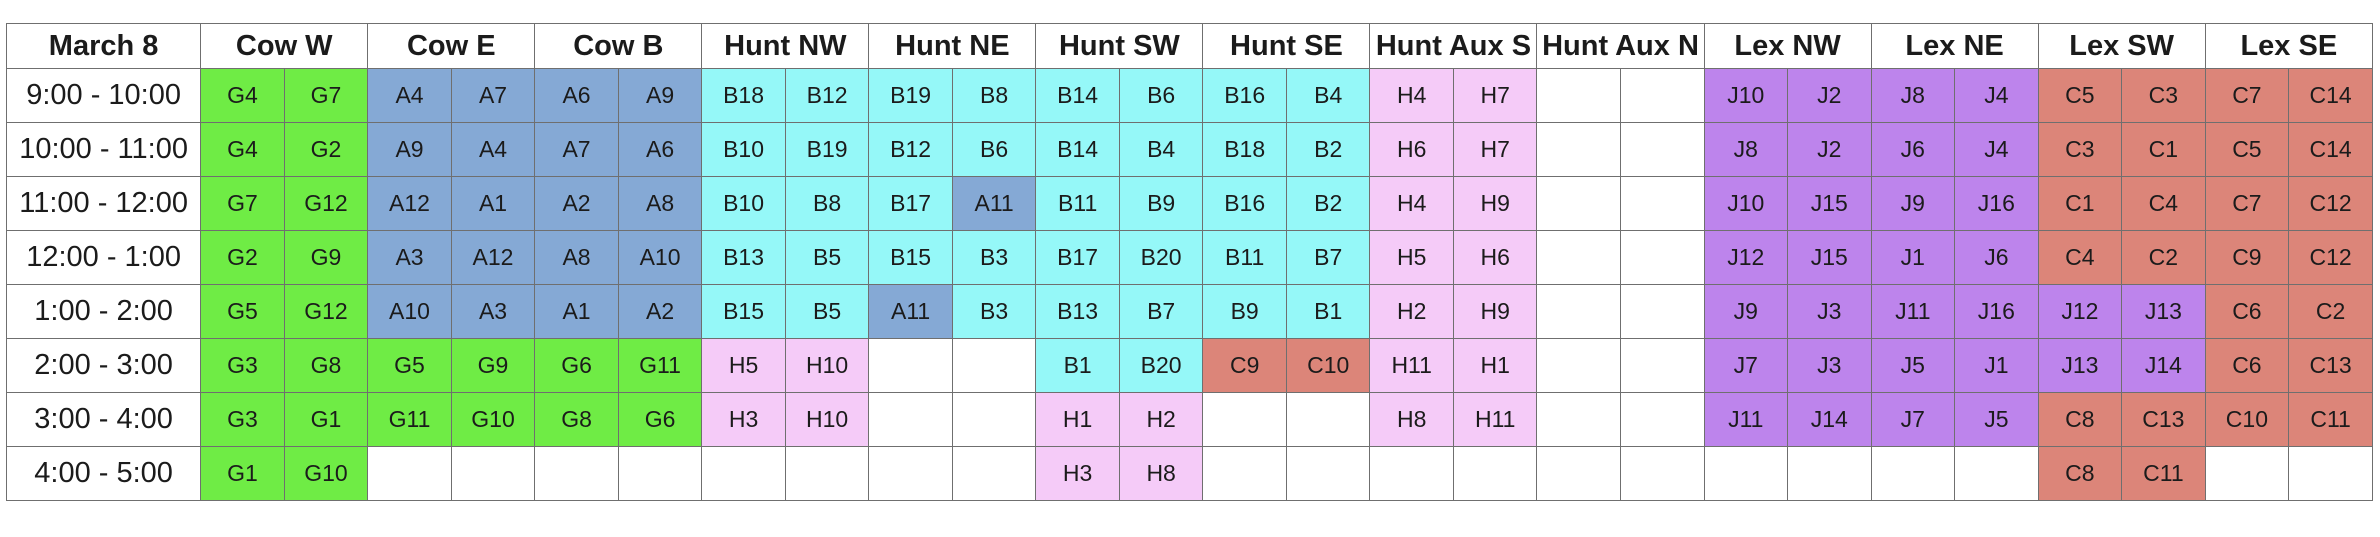 The image size is (2380, 537). What do you see at coordinates (743, 311) in the screenshot?
I see `team-cell: B15` at bounding box center [743, 311].